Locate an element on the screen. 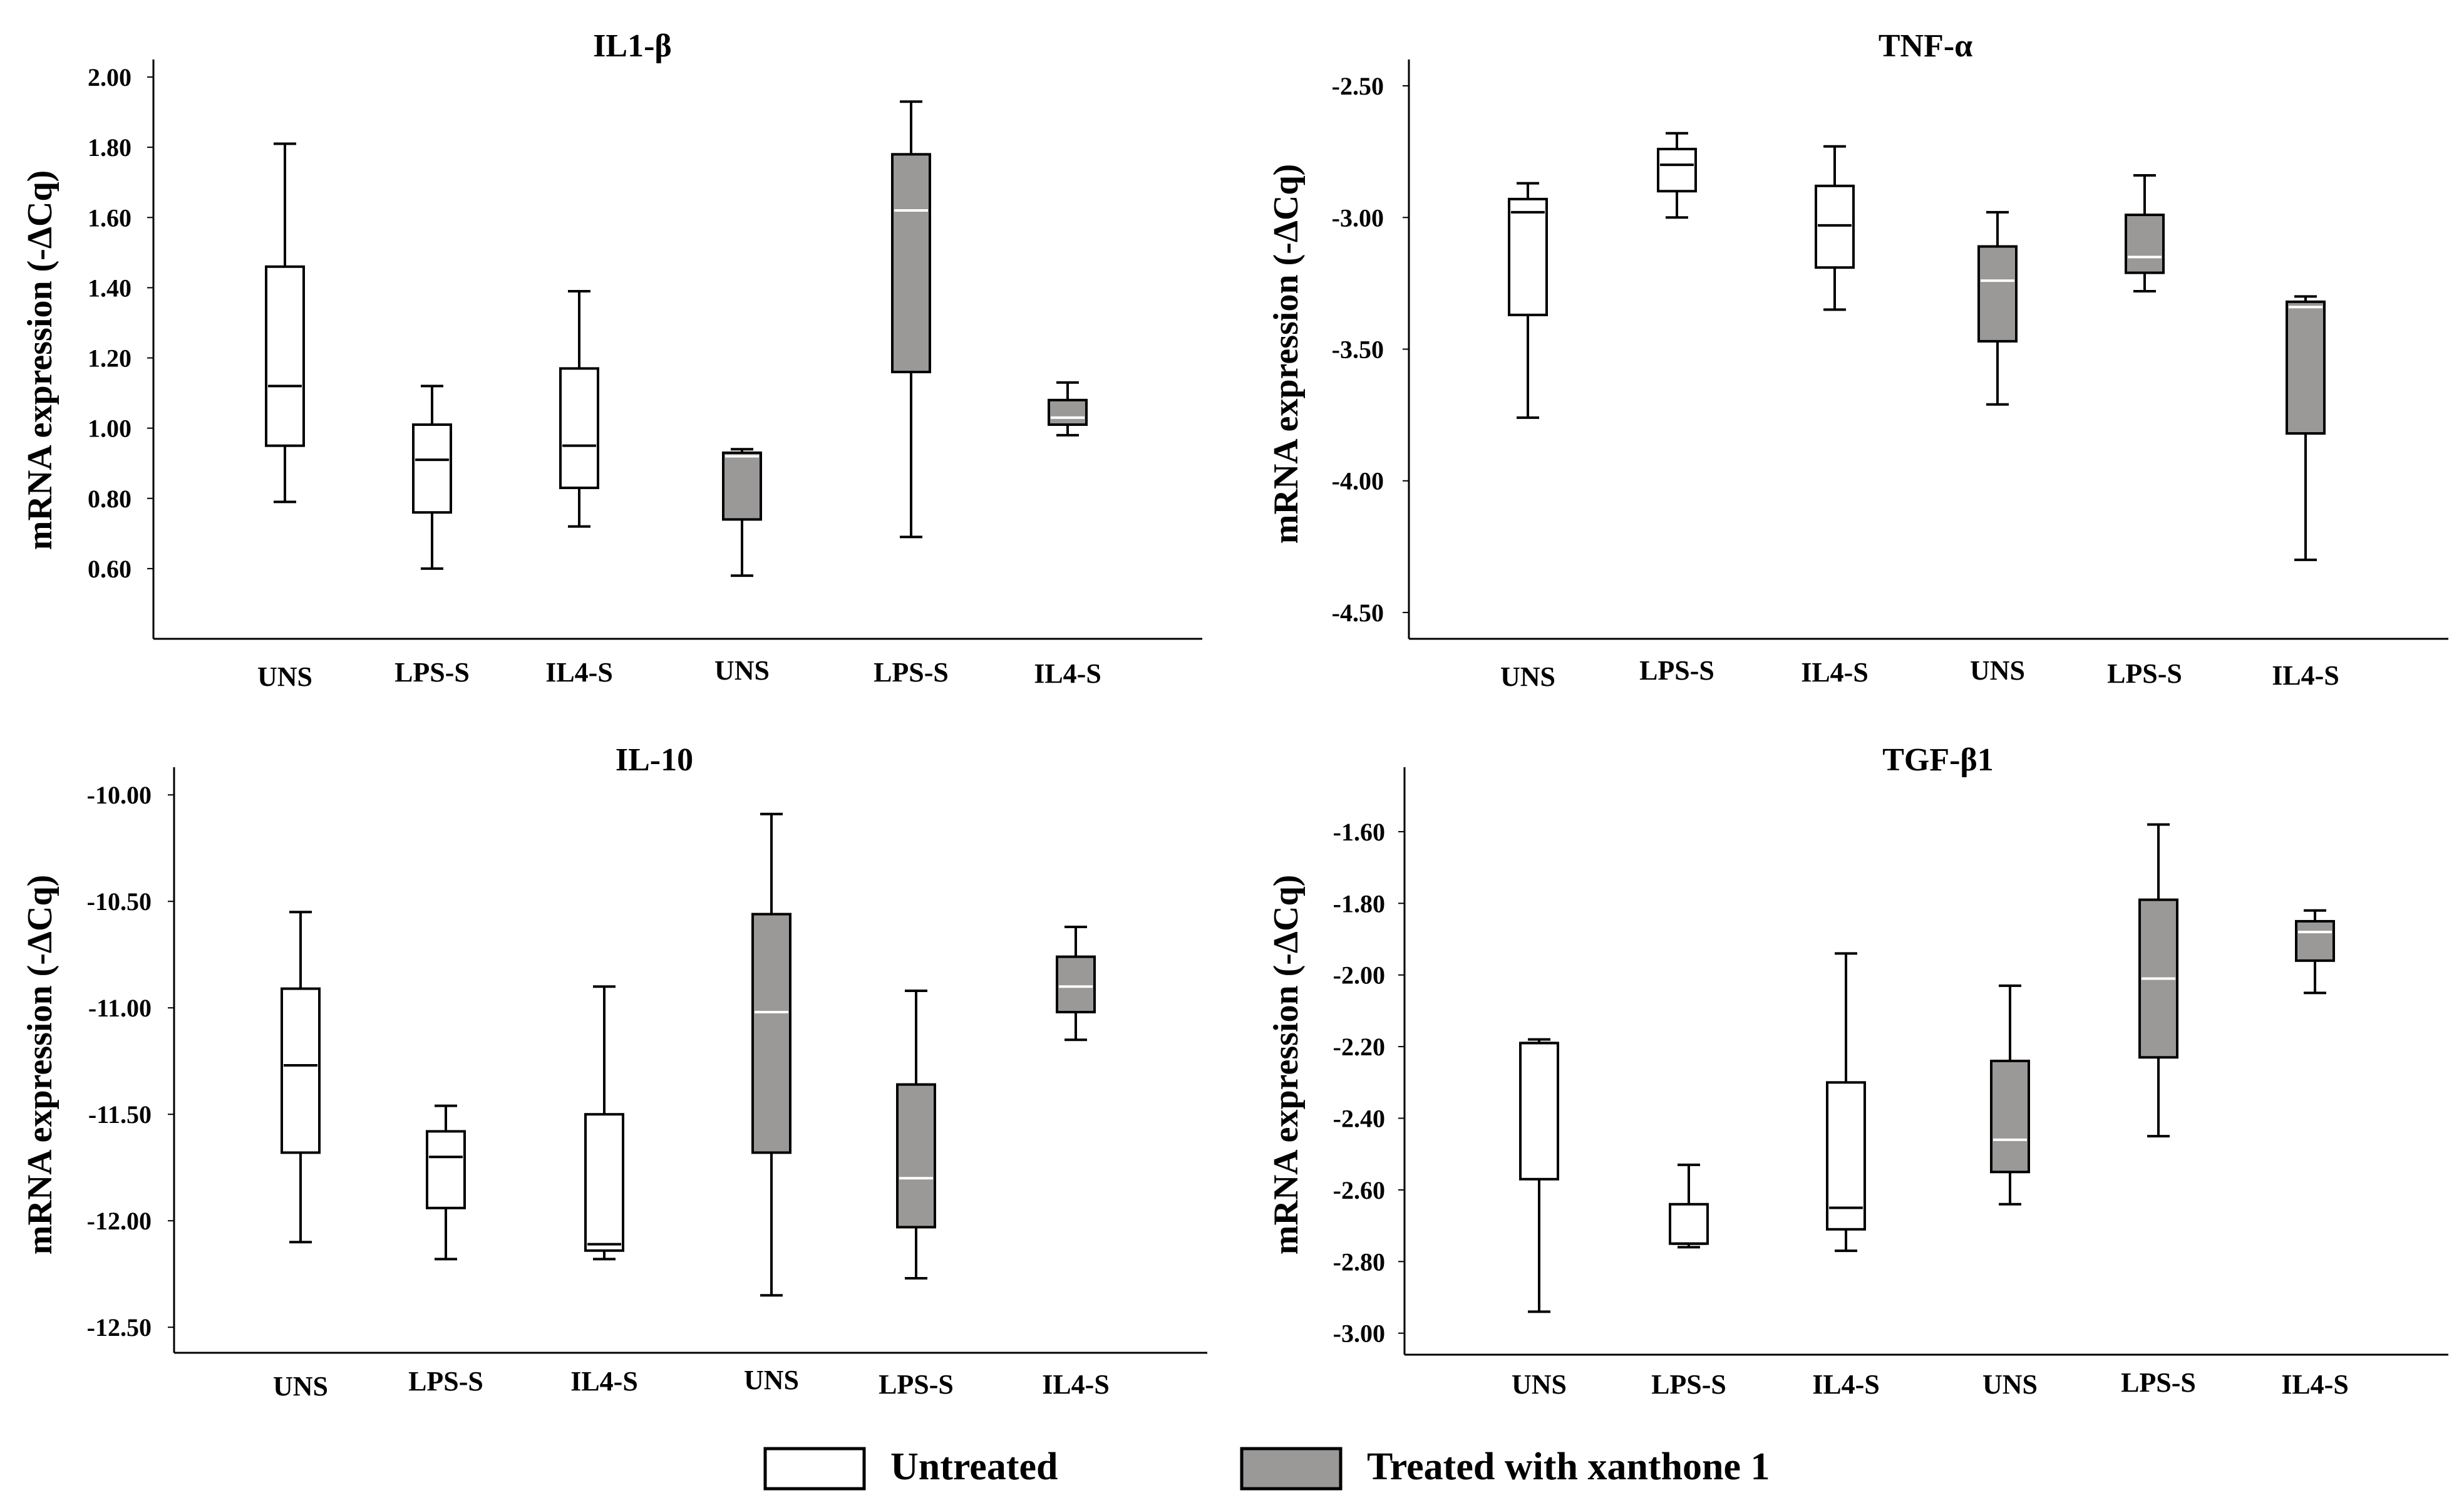 The width and height of the screenshot is (2464, 1510). y-tick-label: -3.00 is located at coordinates (1358, 218).